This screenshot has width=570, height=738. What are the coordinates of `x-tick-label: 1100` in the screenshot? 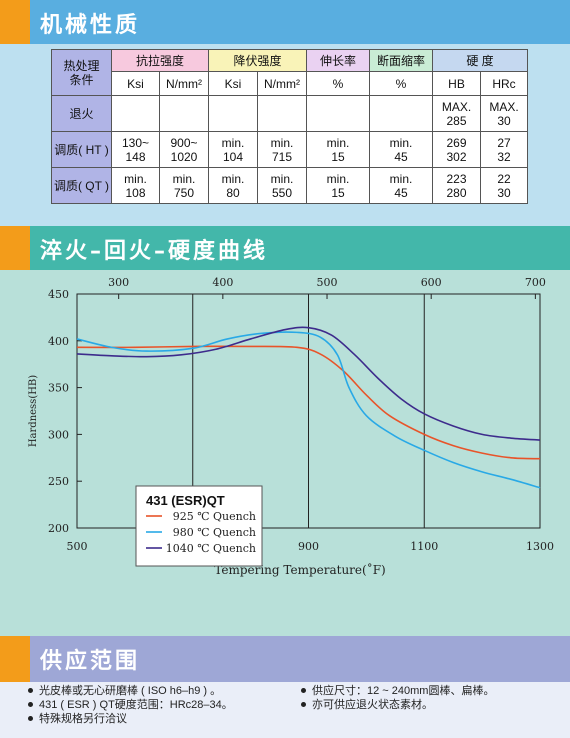 It's located at (424, 546).